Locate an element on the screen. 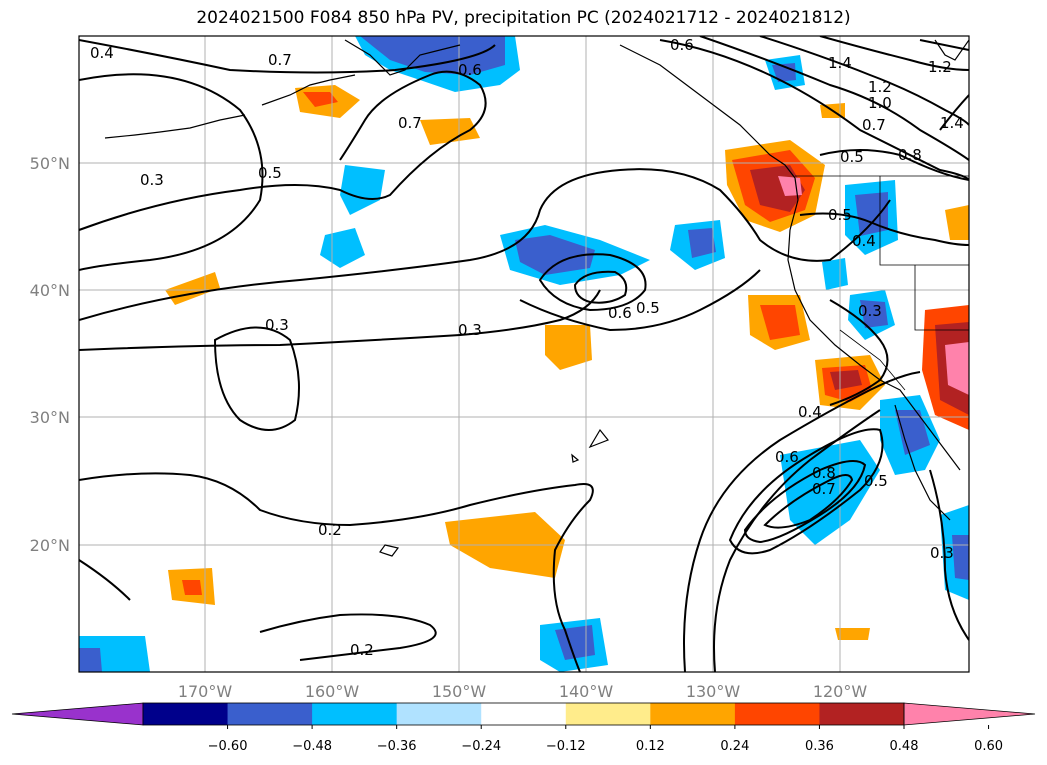  colorbar-tick-label: −0.60 is located at coordinates (228, 746).